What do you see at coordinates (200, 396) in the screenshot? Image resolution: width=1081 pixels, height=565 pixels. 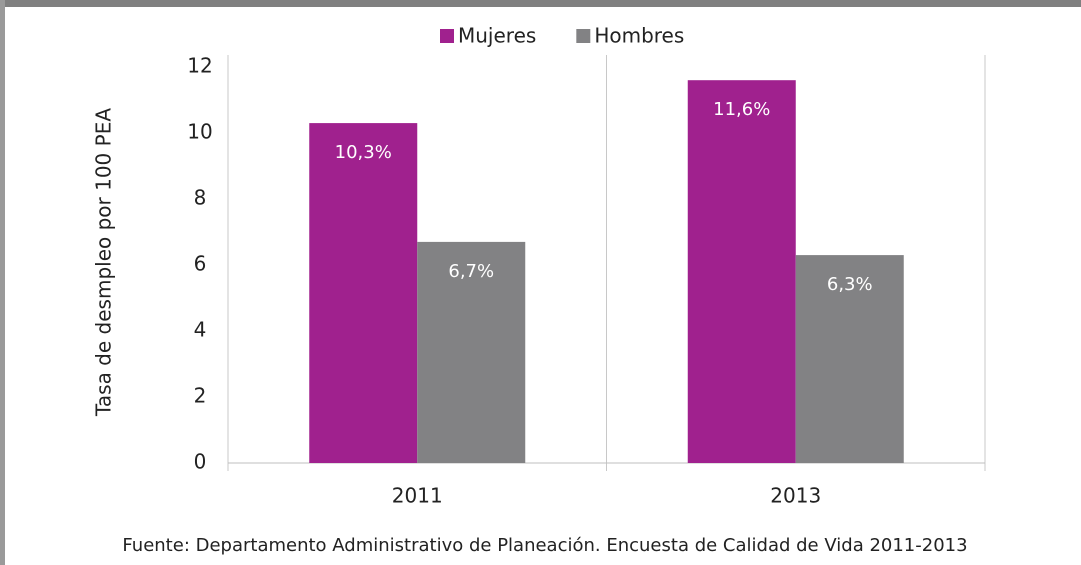 I see `y-tick-label: 2` at bounding box center [200, 396].